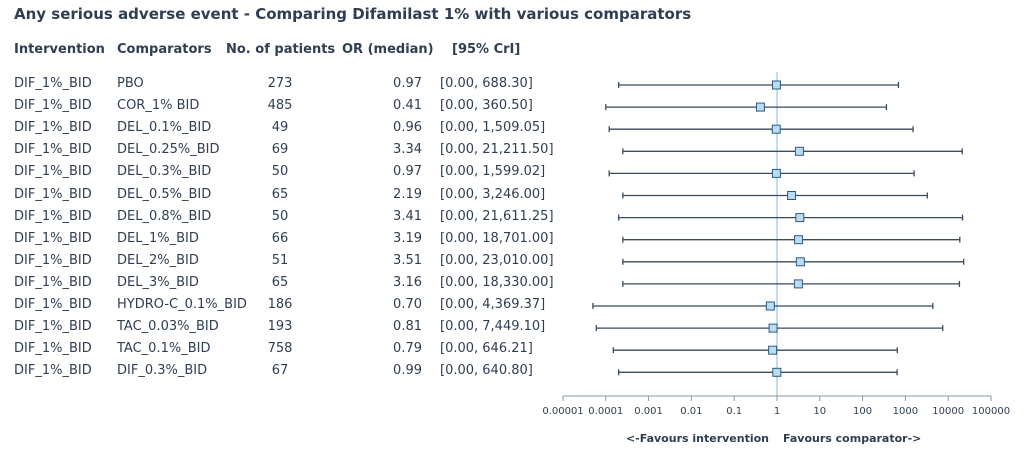 This screenshot has width=1024, height=458. What do you see at coordinates (280, 260) in the screenshot?
I see `cell-patients: 51` at bounding box center [280, 260].